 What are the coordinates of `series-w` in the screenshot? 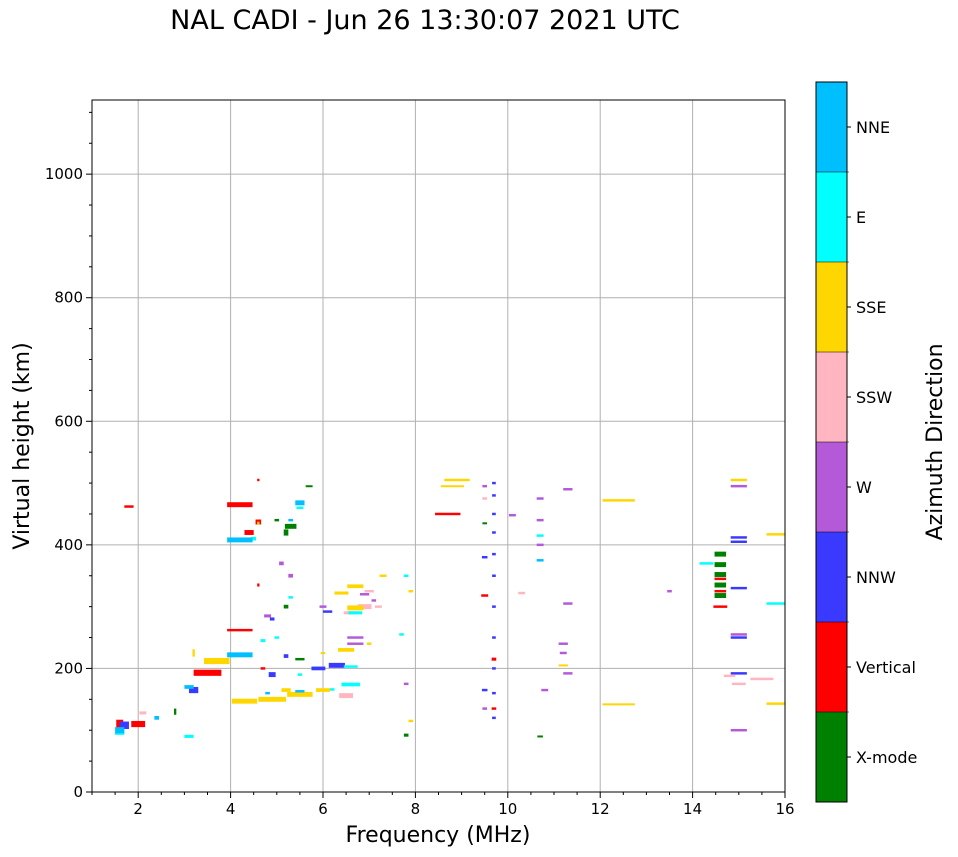 It's located at (505, 608).